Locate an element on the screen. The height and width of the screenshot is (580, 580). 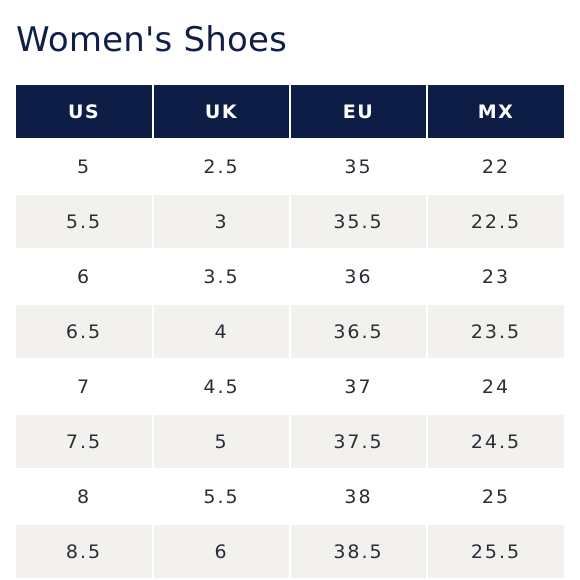
cell-uk: 5.5 is located at coordinates (221, 496).